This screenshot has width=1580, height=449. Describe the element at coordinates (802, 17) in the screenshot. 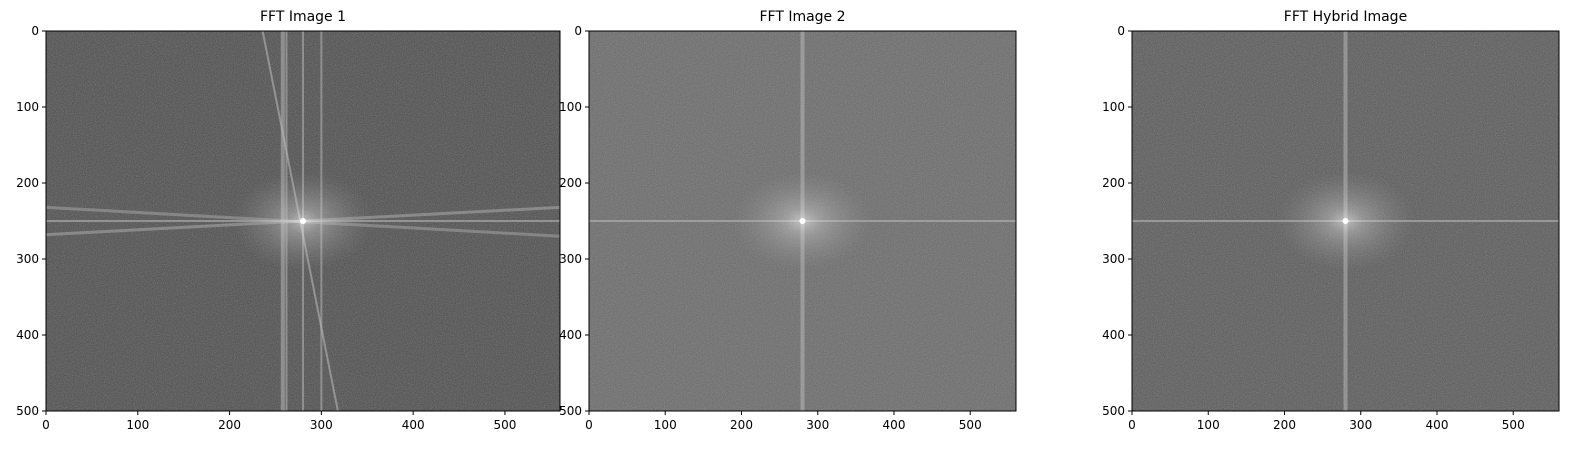

I see `panel-title: FFT Image 2` at that location.